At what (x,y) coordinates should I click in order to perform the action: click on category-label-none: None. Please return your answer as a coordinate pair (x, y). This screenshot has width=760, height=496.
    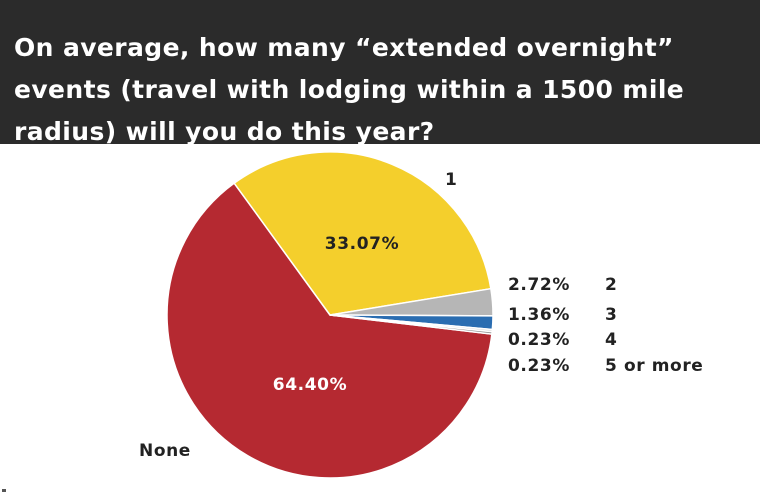
    Looking at the image, I should click on (165, 451).